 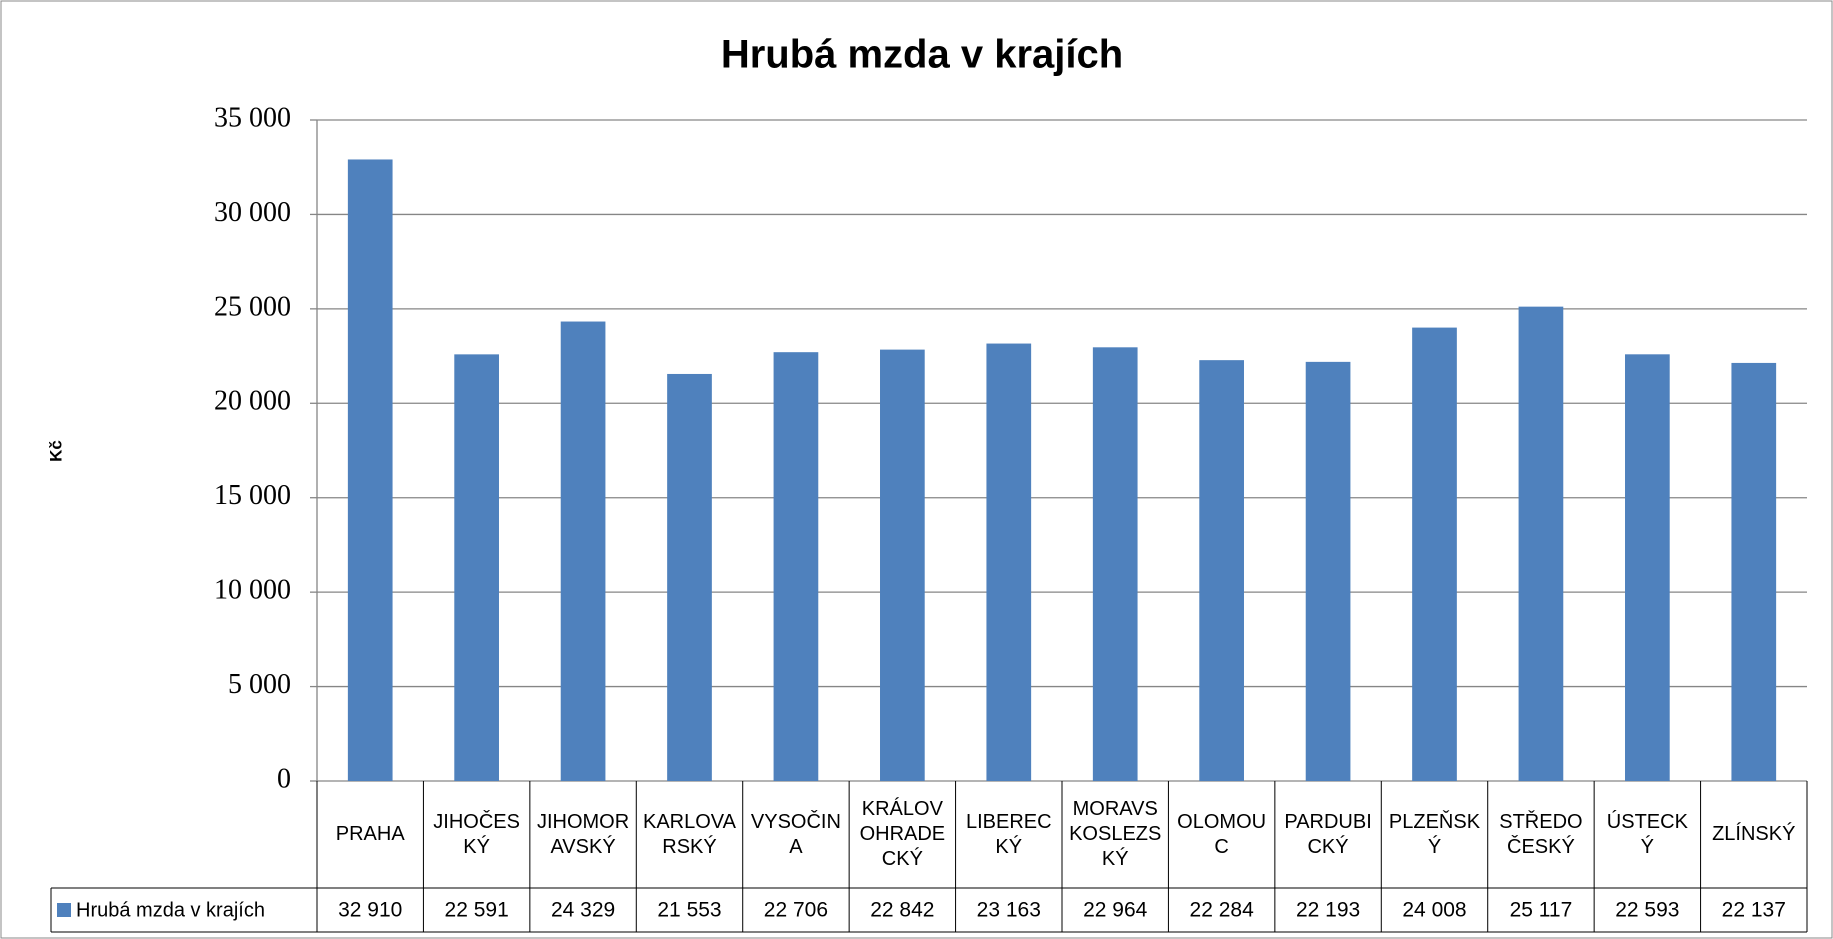 I want to click on y-tick-label: 15 000, so click(x=252, y=495).